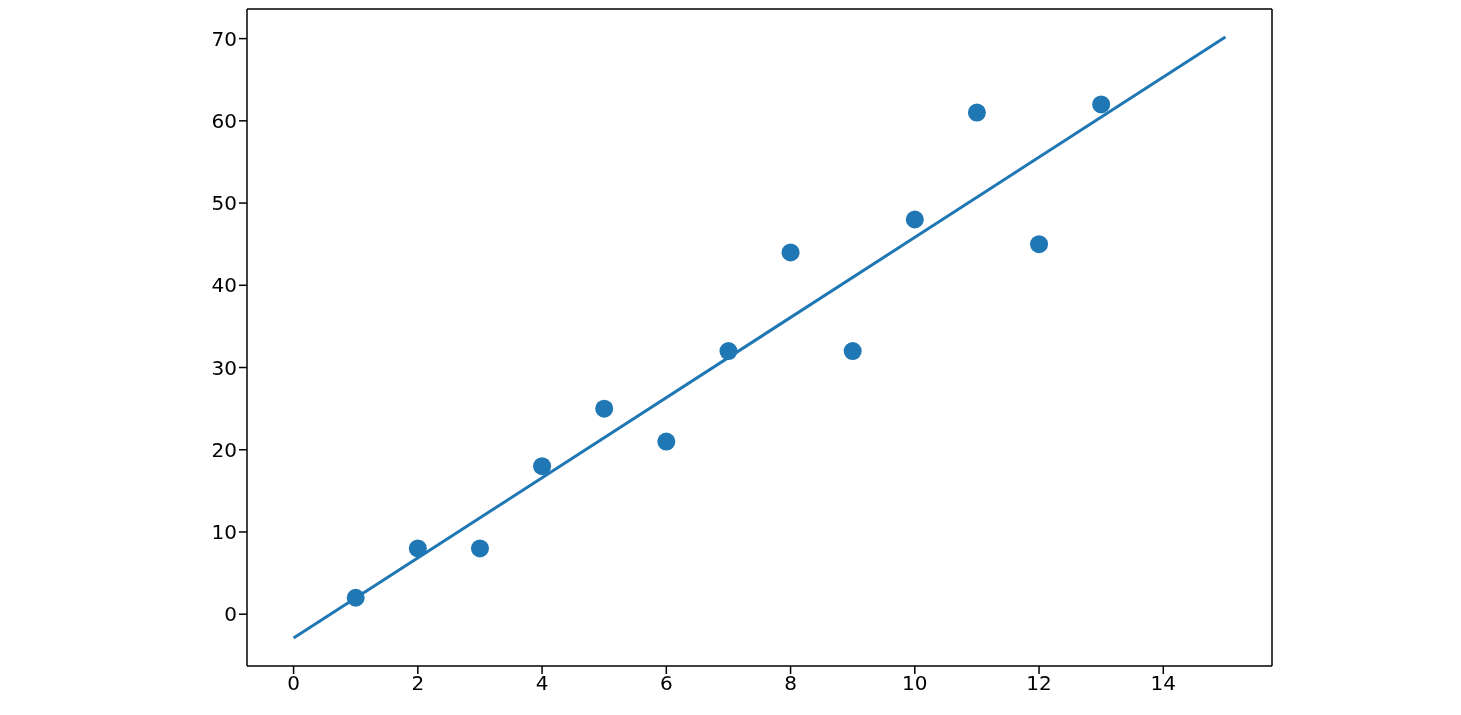  I want to click on y-tick-label: 20, so click(224, 449).